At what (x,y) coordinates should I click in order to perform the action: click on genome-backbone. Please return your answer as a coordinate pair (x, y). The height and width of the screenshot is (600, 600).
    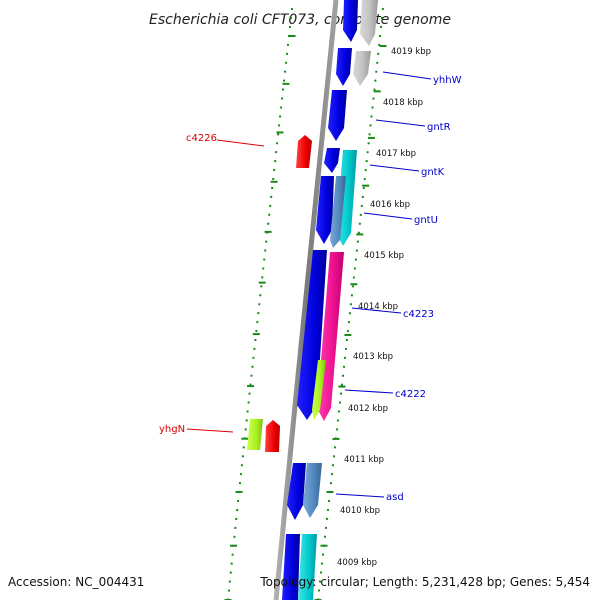
    Looking at the image, I should click on (306, 300).